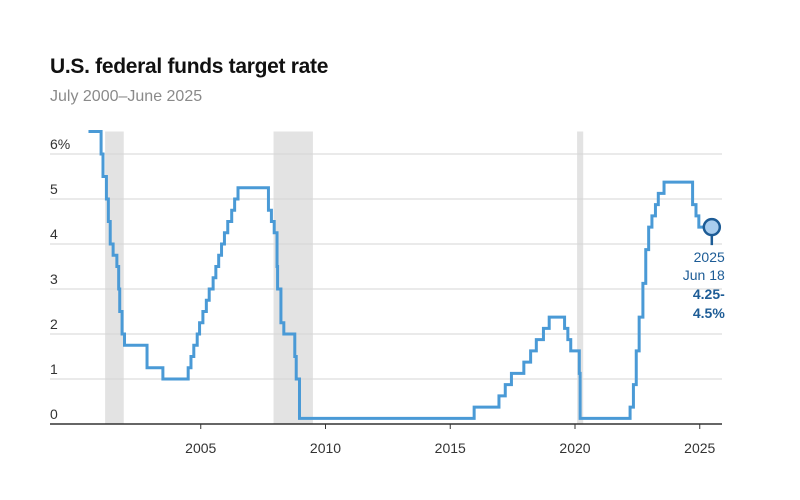 Image resolution: width=800 pixels, height=500 pixels. What do you see at coordinates (709, 257) in the screenshot?
I see `annotation-year: 2025` at bounding box center [709, 257].